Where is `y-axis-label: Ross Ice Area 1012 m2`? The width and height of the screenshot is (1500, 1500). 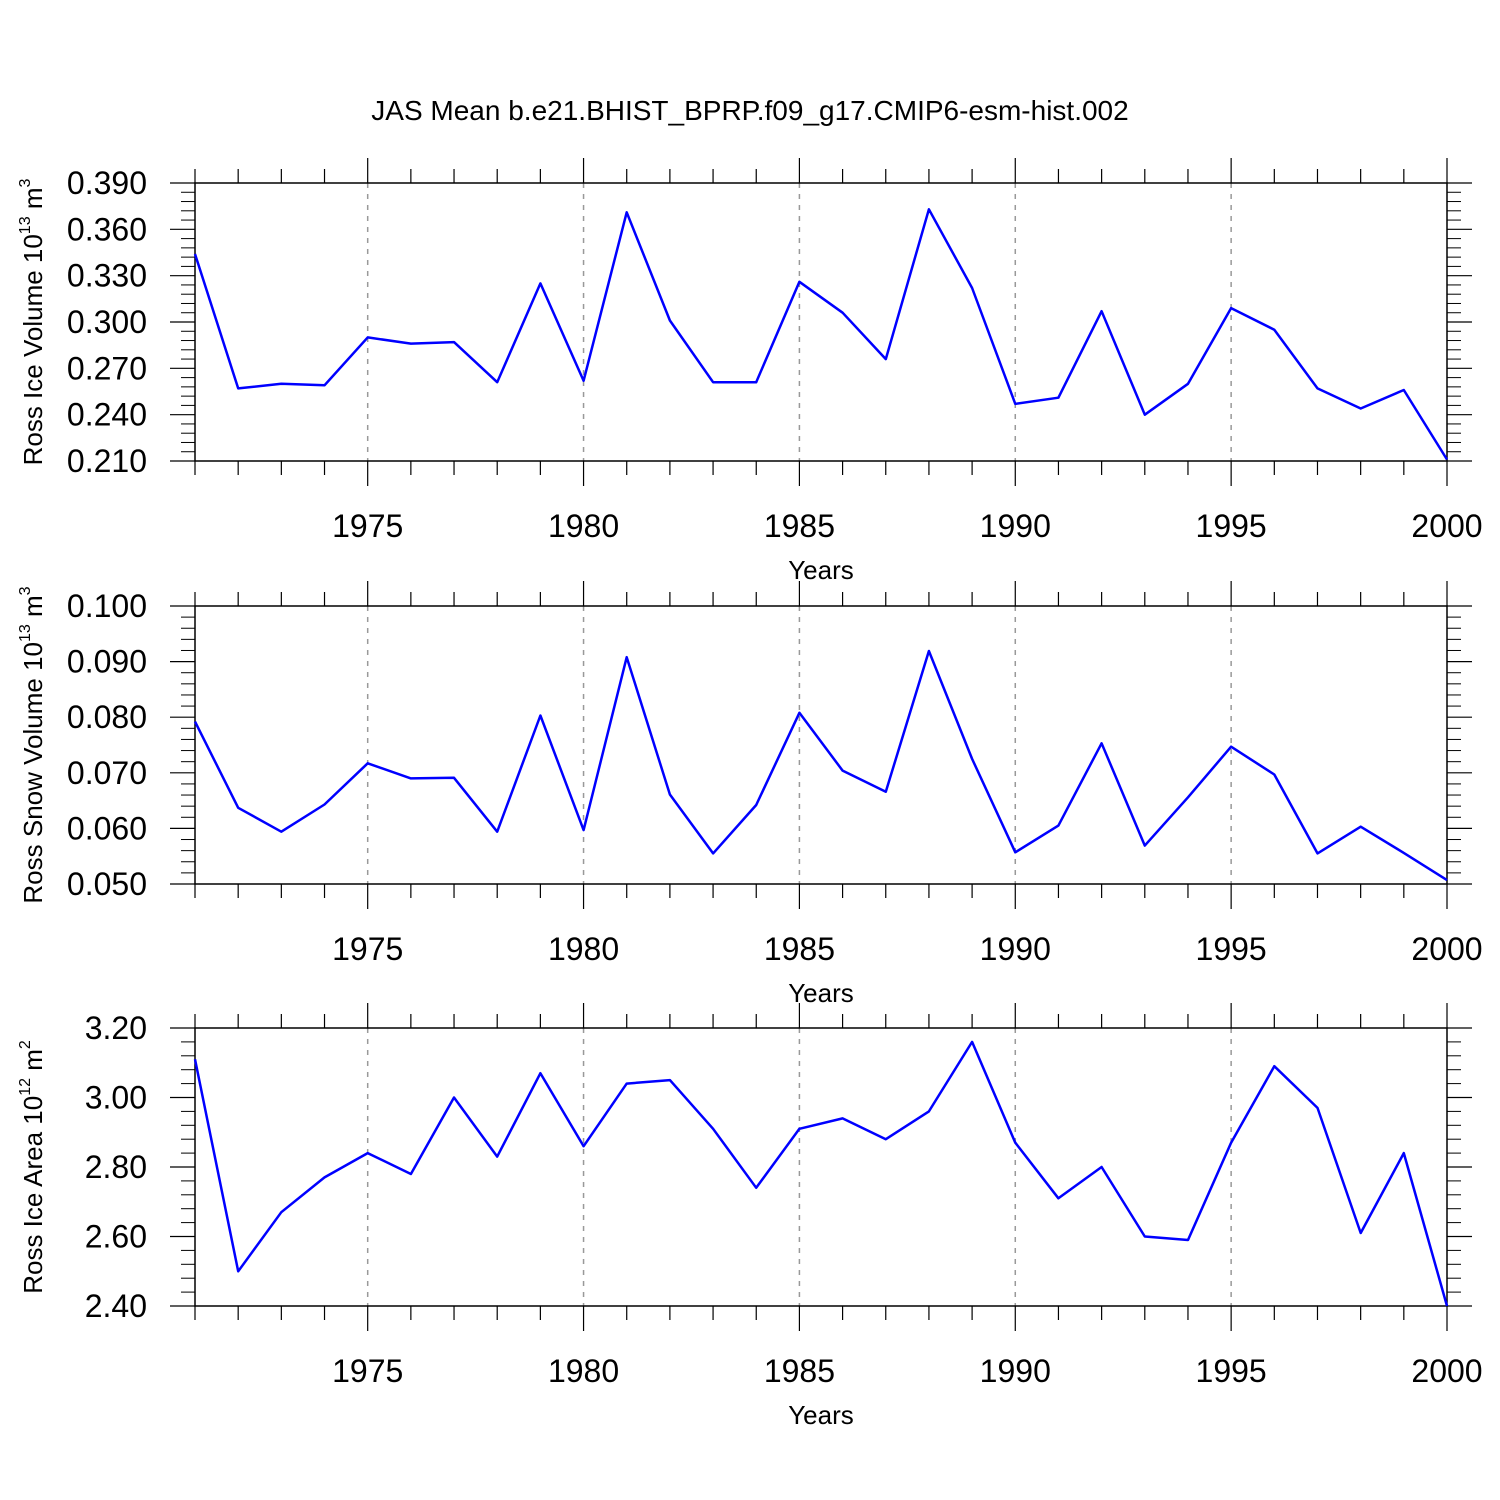
y-axis-label: Ross Ice Area 1012 m2 is located at coordinates (32, 1167).